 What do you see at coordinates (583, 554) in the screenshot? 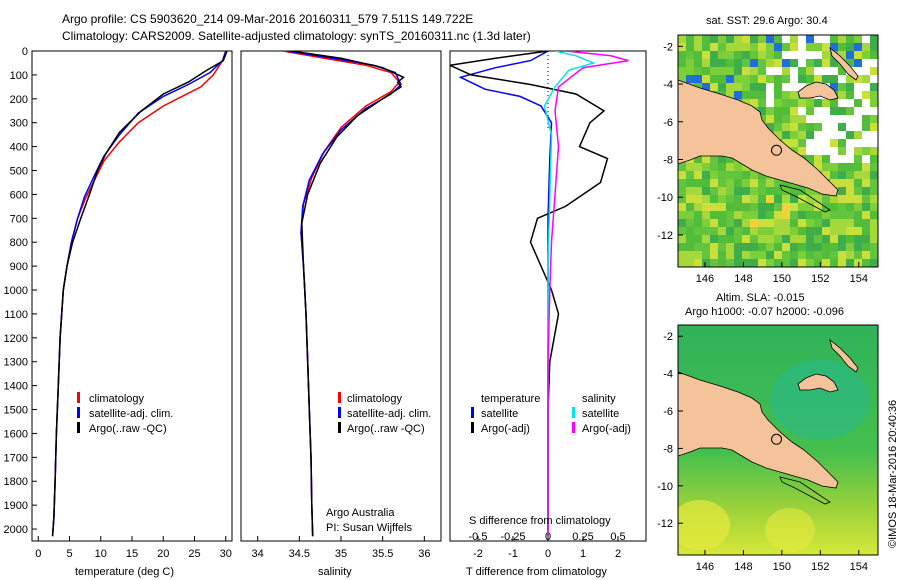
I see `x-tick-label: 1` at bounding box center [583, 554].